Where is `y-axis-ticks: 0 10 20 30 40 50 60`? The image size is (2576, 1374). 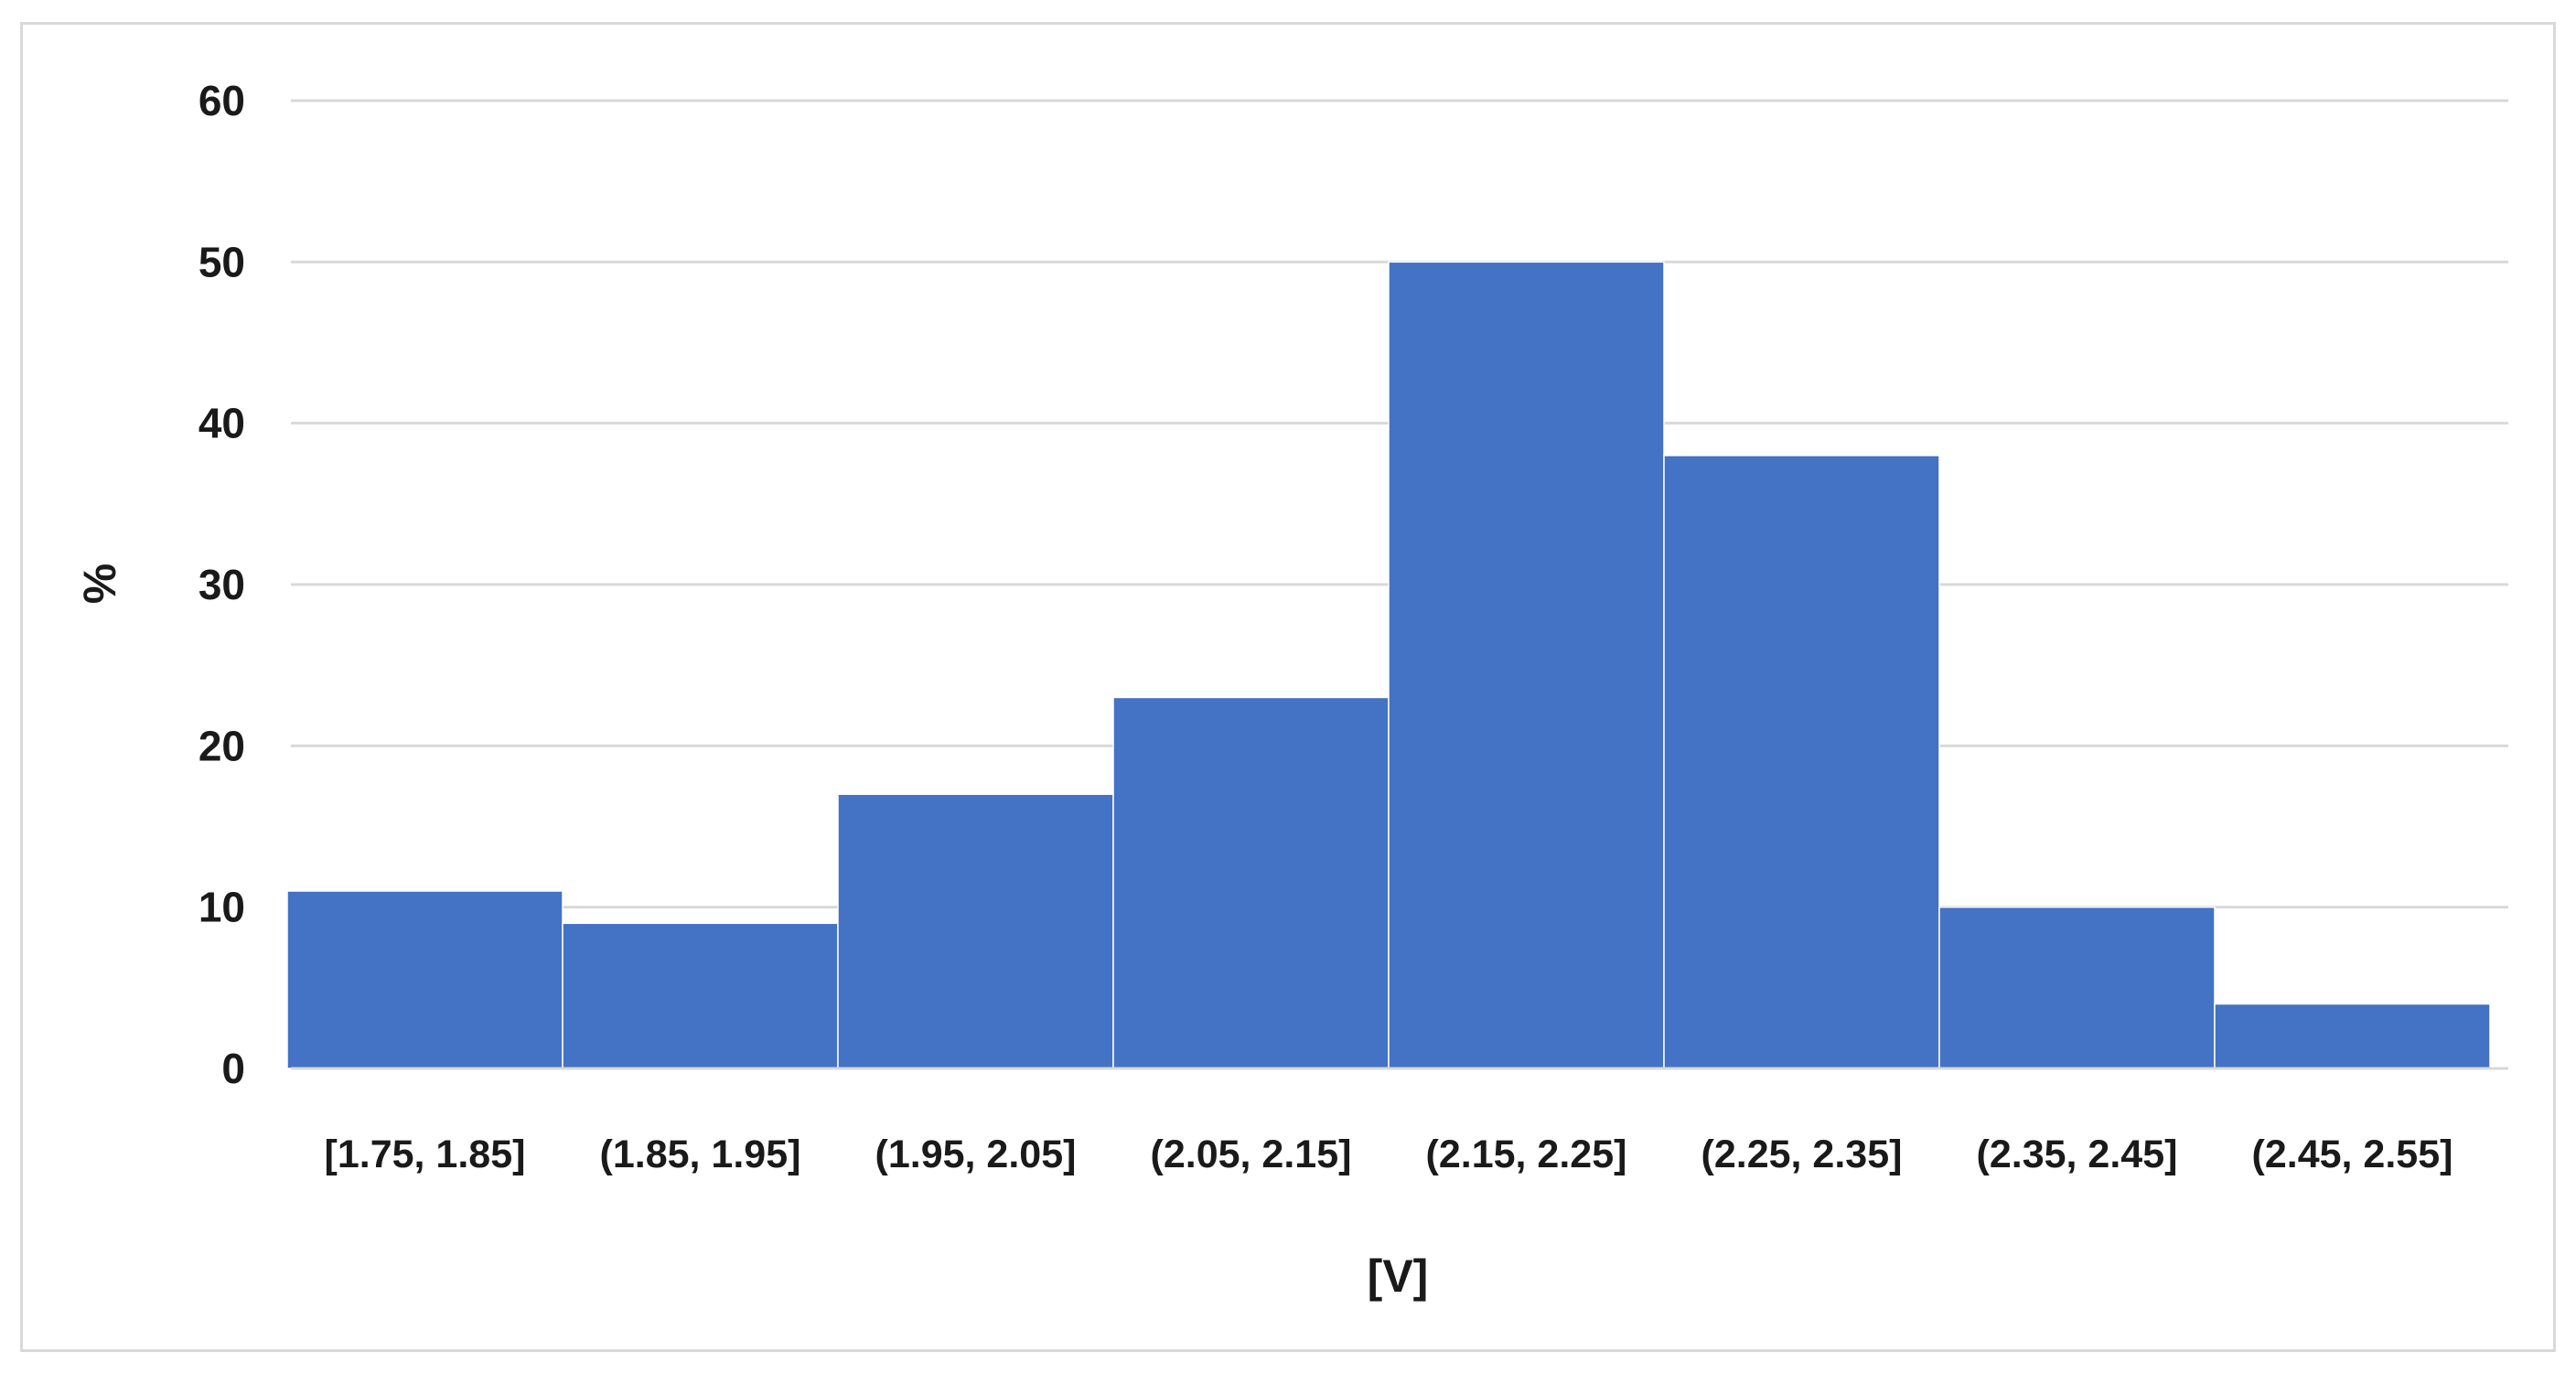 y-axis-ticks: 0 10 20 30 40 50 60 is located at coordinates (222, 584).